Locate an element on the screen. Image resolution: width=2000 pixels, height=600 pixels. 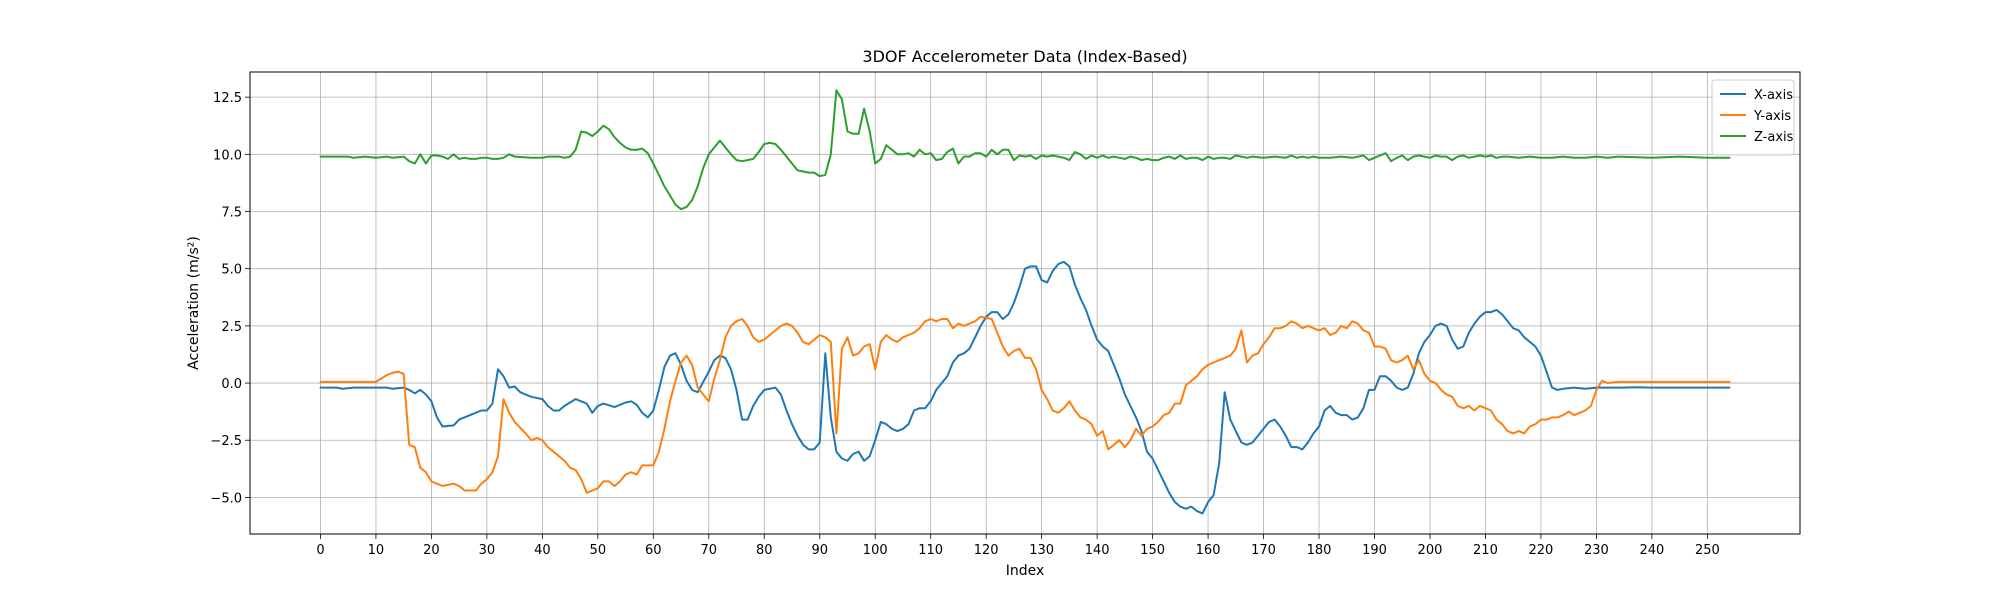
x-tick-label: 80 is located at coordinates (764, 550).